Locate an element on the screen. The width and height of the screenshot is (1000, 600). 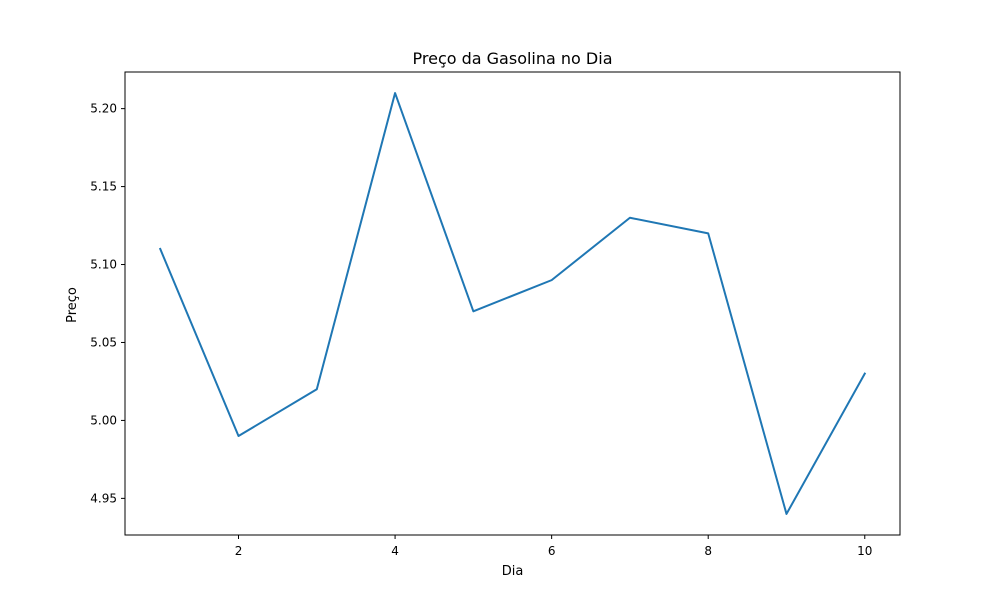
y-tick-label: 5.10 is located at coordinates (103, 265).